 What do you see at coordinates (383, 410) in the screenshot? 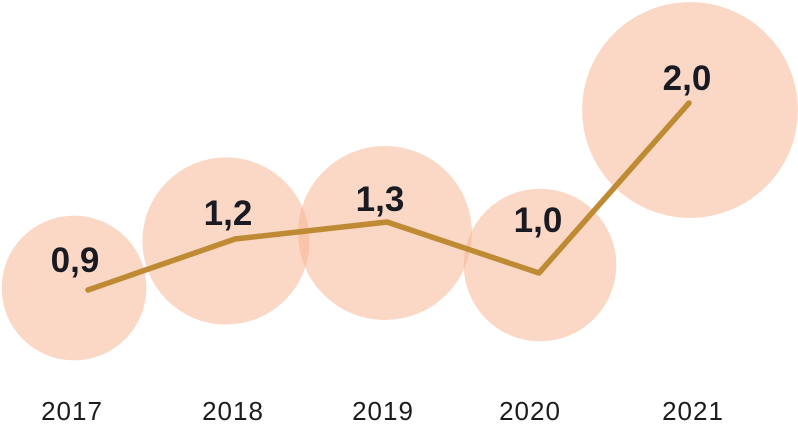
I see `x-axis-label-2019: 2019` at bounding box center [383, 410].